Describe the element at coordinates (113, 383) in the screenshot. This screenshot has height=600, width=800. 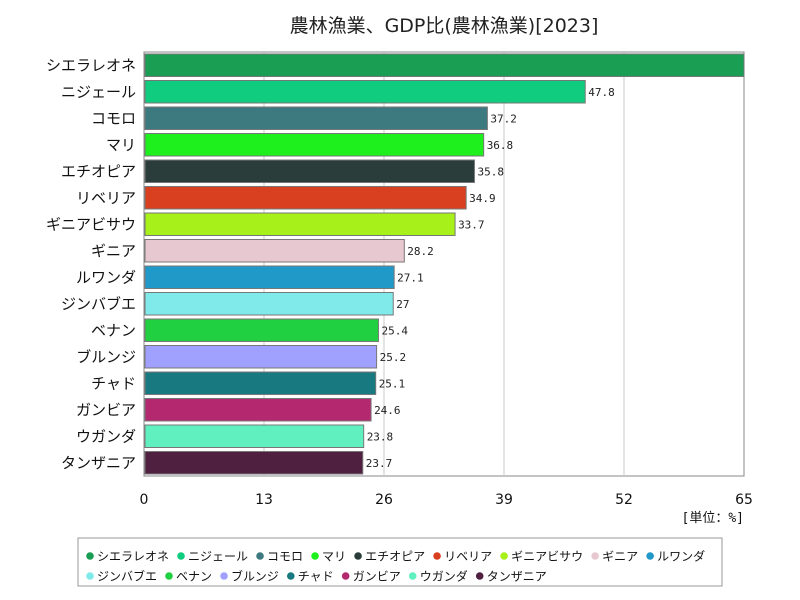
I see `category-label: チャド` at that location.